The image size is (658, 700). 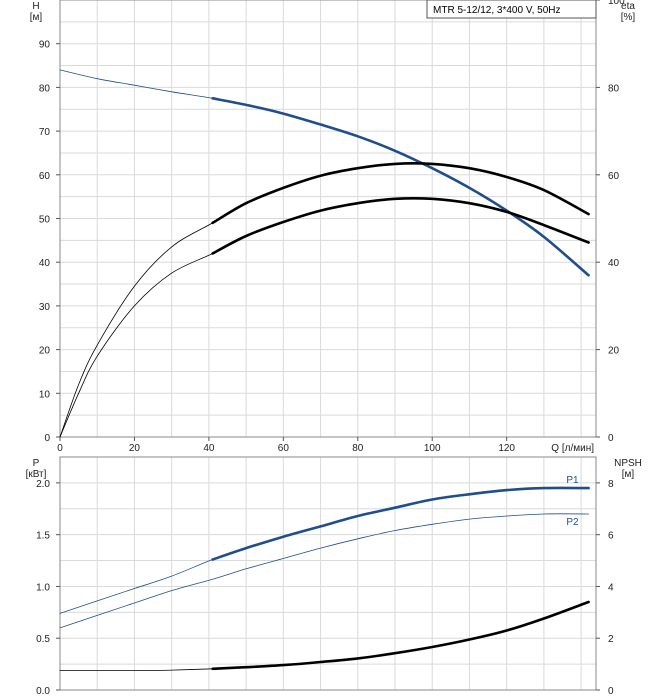 What do you see at coordinates (358, 448) in the screenshot?
I see `x-tick-label: 80` at bounding box center [358, 448].